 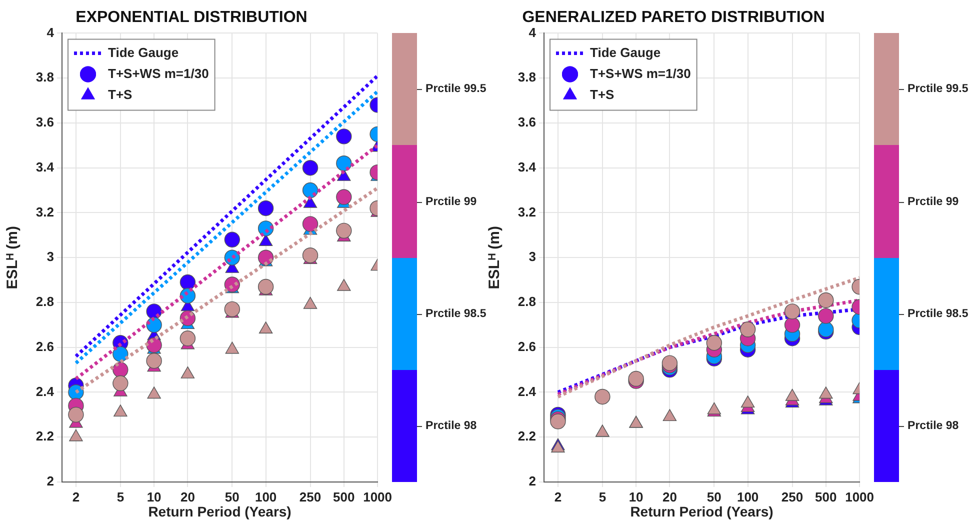 What do you see at coordinates (192, 17) in the screenshot?
I see `chart-title: EXPONENTIAL DISTRIBUTION` at bounding box center [192, 17].